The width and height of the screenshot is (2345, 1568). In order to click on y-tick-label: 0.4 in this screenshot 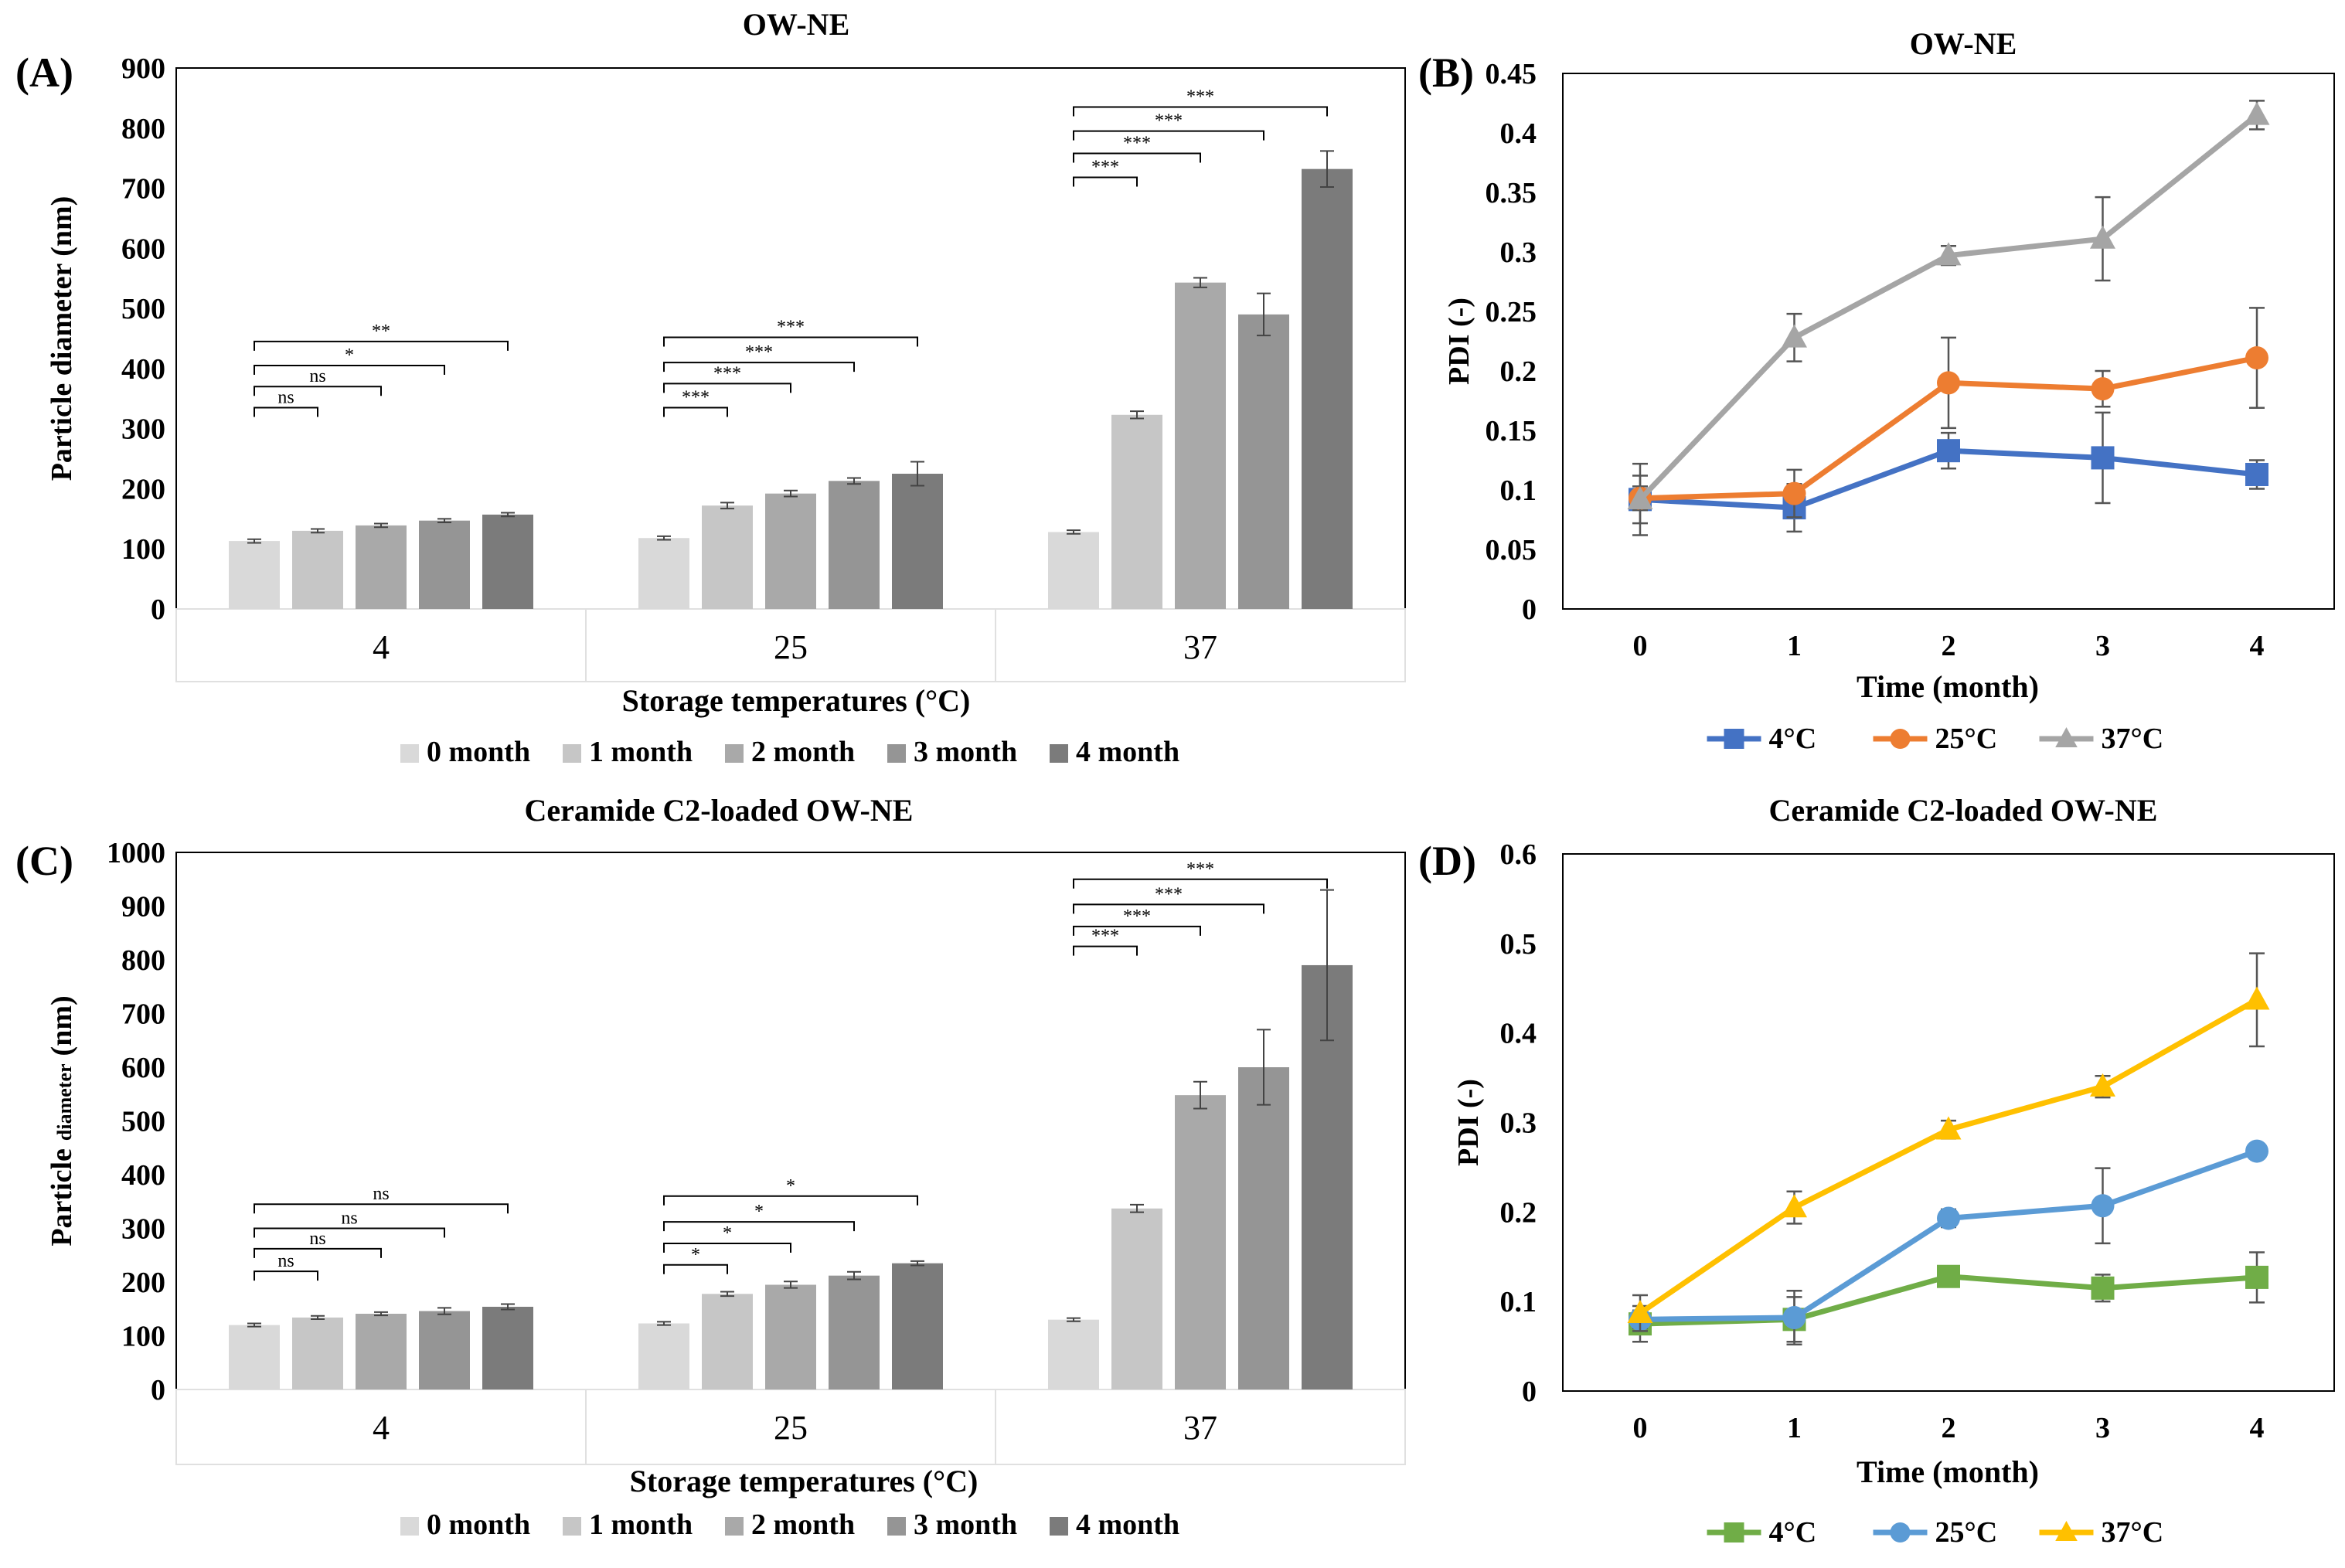, I will do `click(1519, 1034)`.